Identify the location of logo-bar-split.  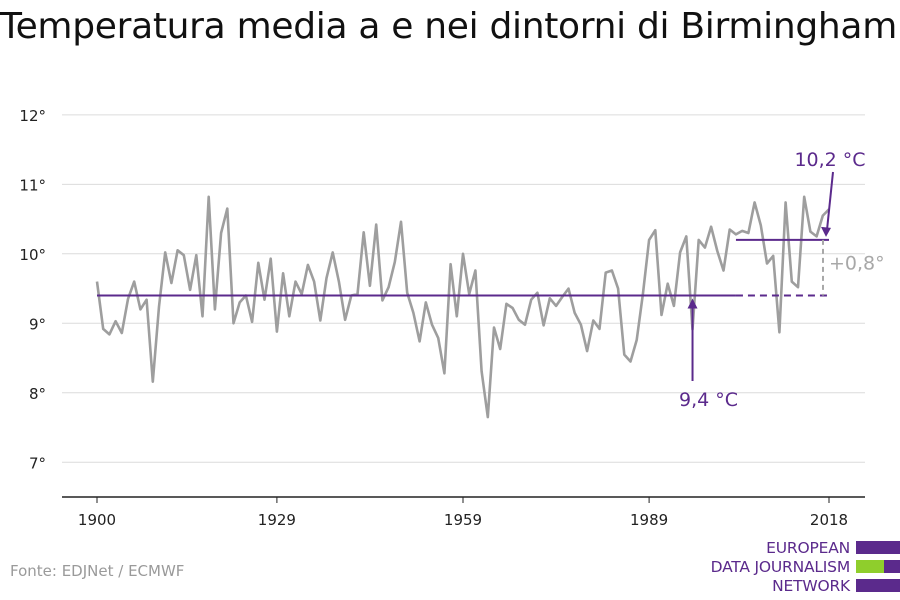
(878, 566).